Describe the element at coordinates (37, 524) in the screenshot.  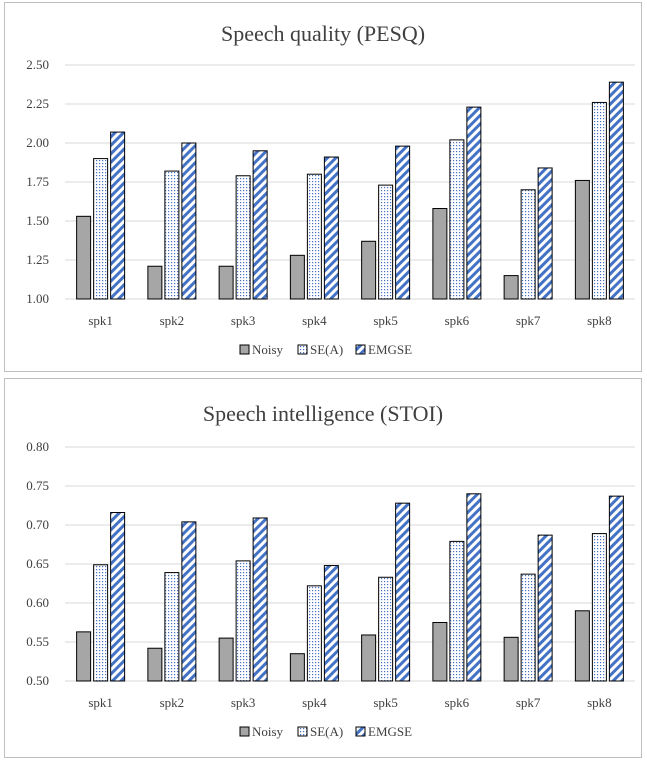
I see `y-tick-label: 0.70` at that location.